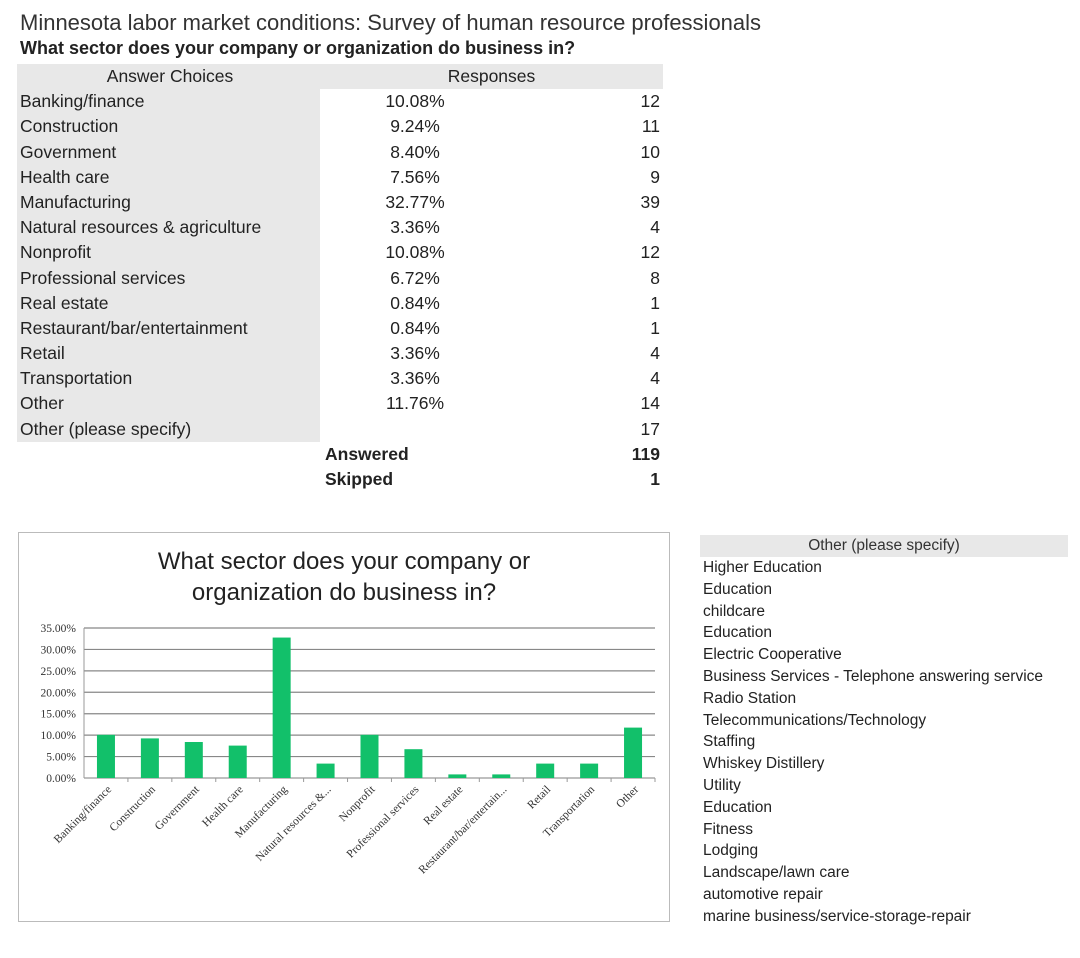 The image size is (1080, 958). Describe the element at coordinates (884, 546) in the screenshot. I see `other-specify-header: Other (please specify)` at that location.